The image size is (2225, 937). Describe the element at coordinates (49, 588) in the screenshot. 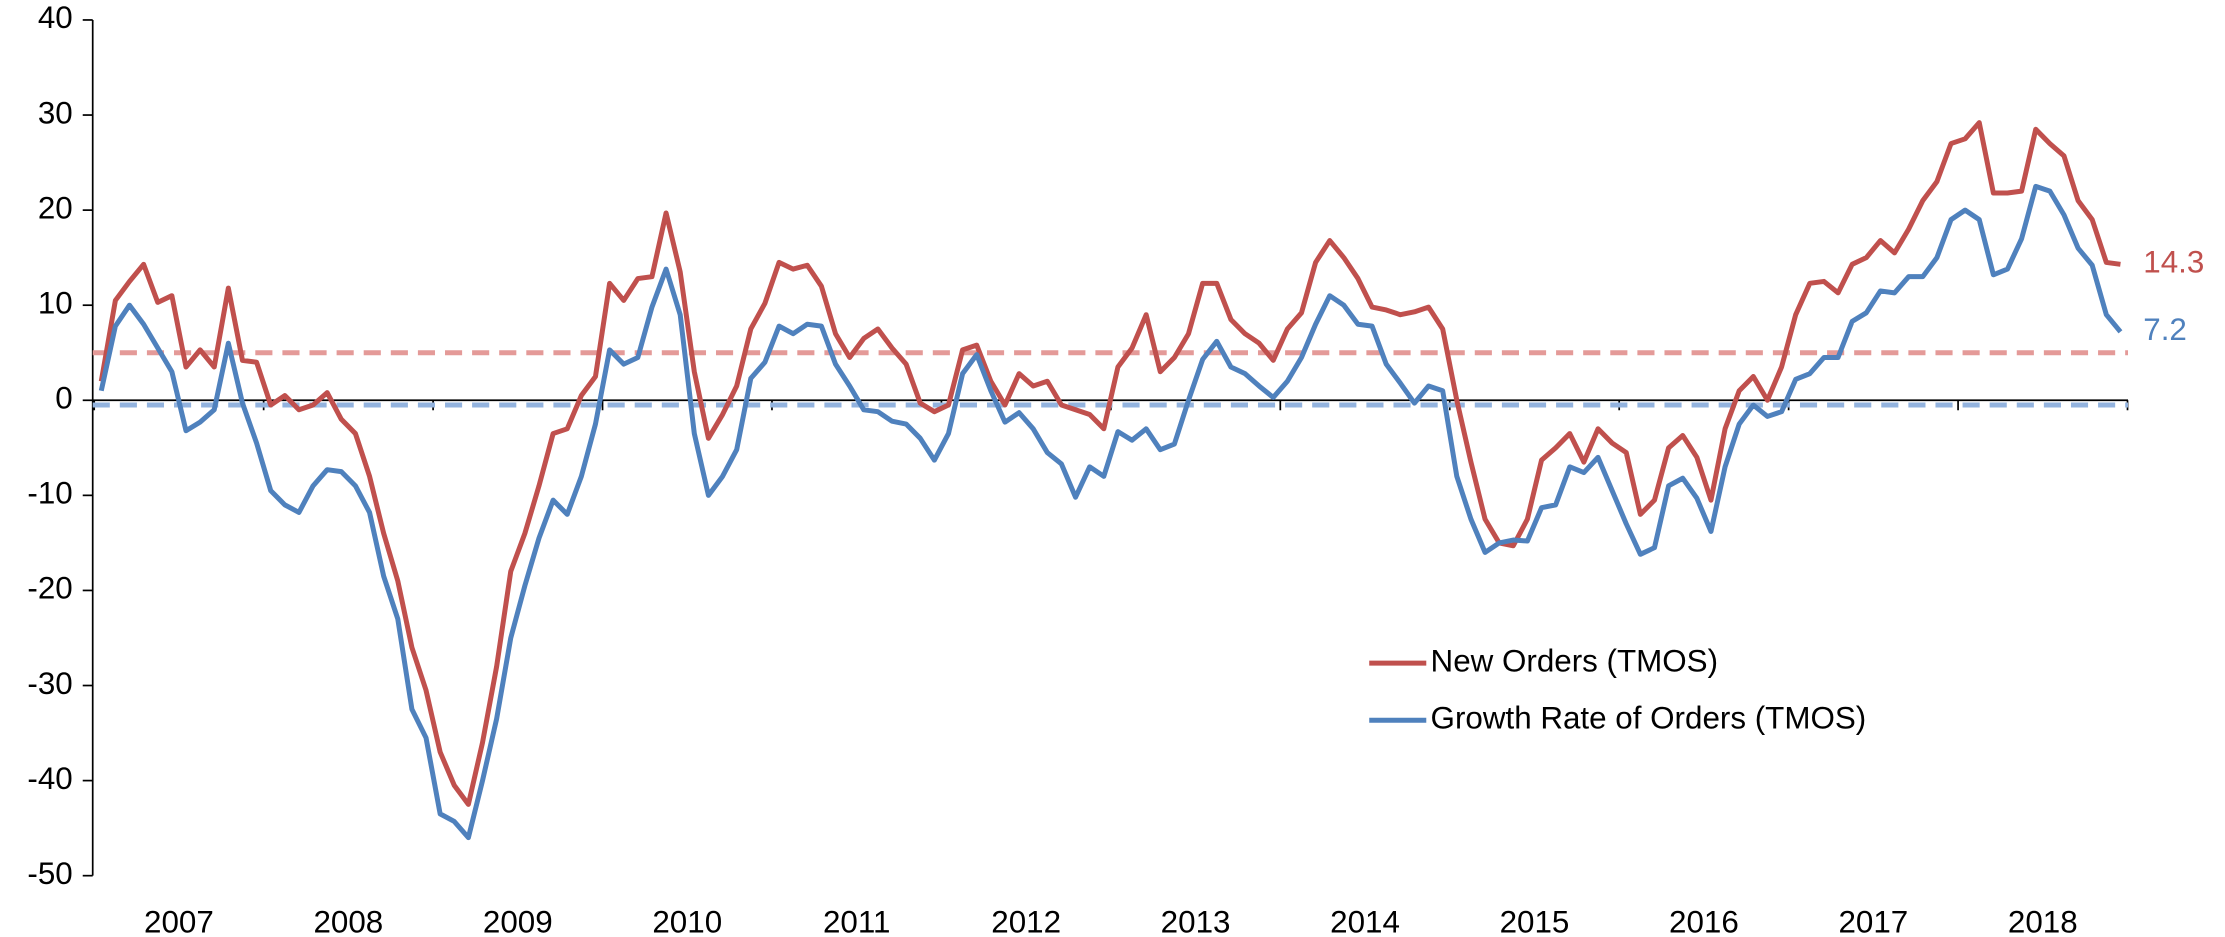

I see `y-tick-label: -20` at that location.